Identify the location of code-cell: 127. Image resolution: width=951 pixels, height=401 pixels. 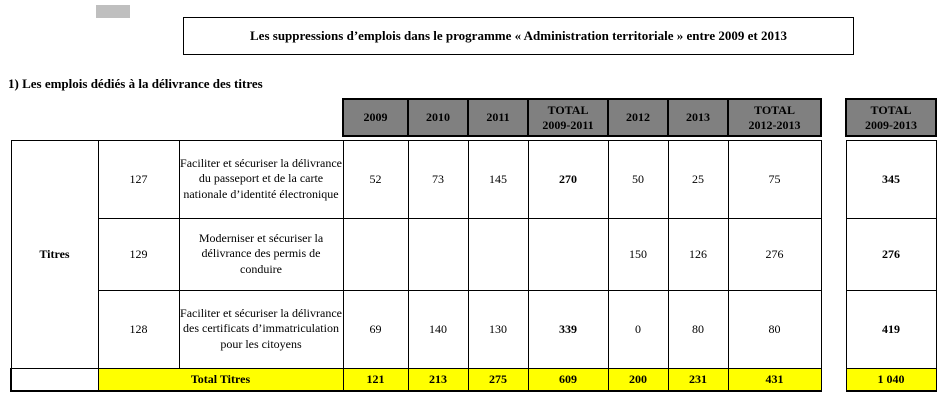
(138, 179).